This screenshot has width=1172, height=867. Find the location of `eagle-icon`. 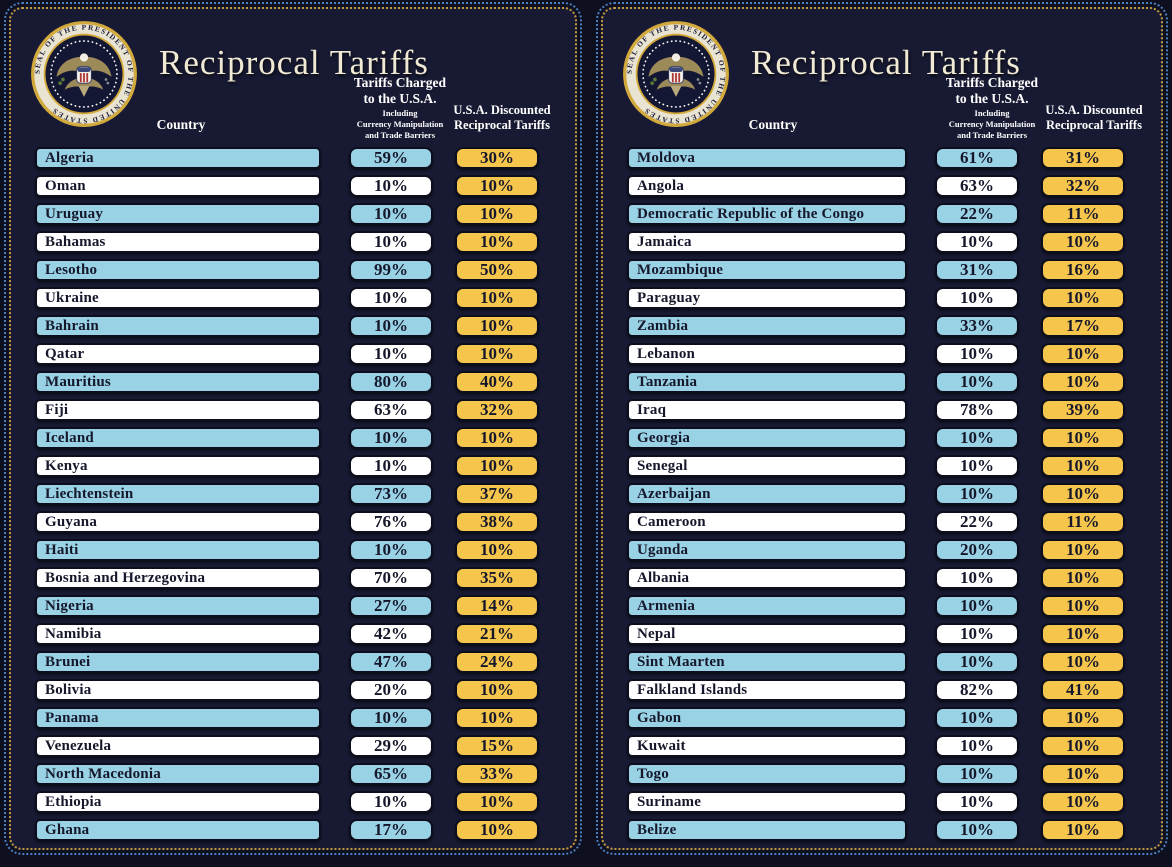

eagle-icon is located at coordinates (676, 75).